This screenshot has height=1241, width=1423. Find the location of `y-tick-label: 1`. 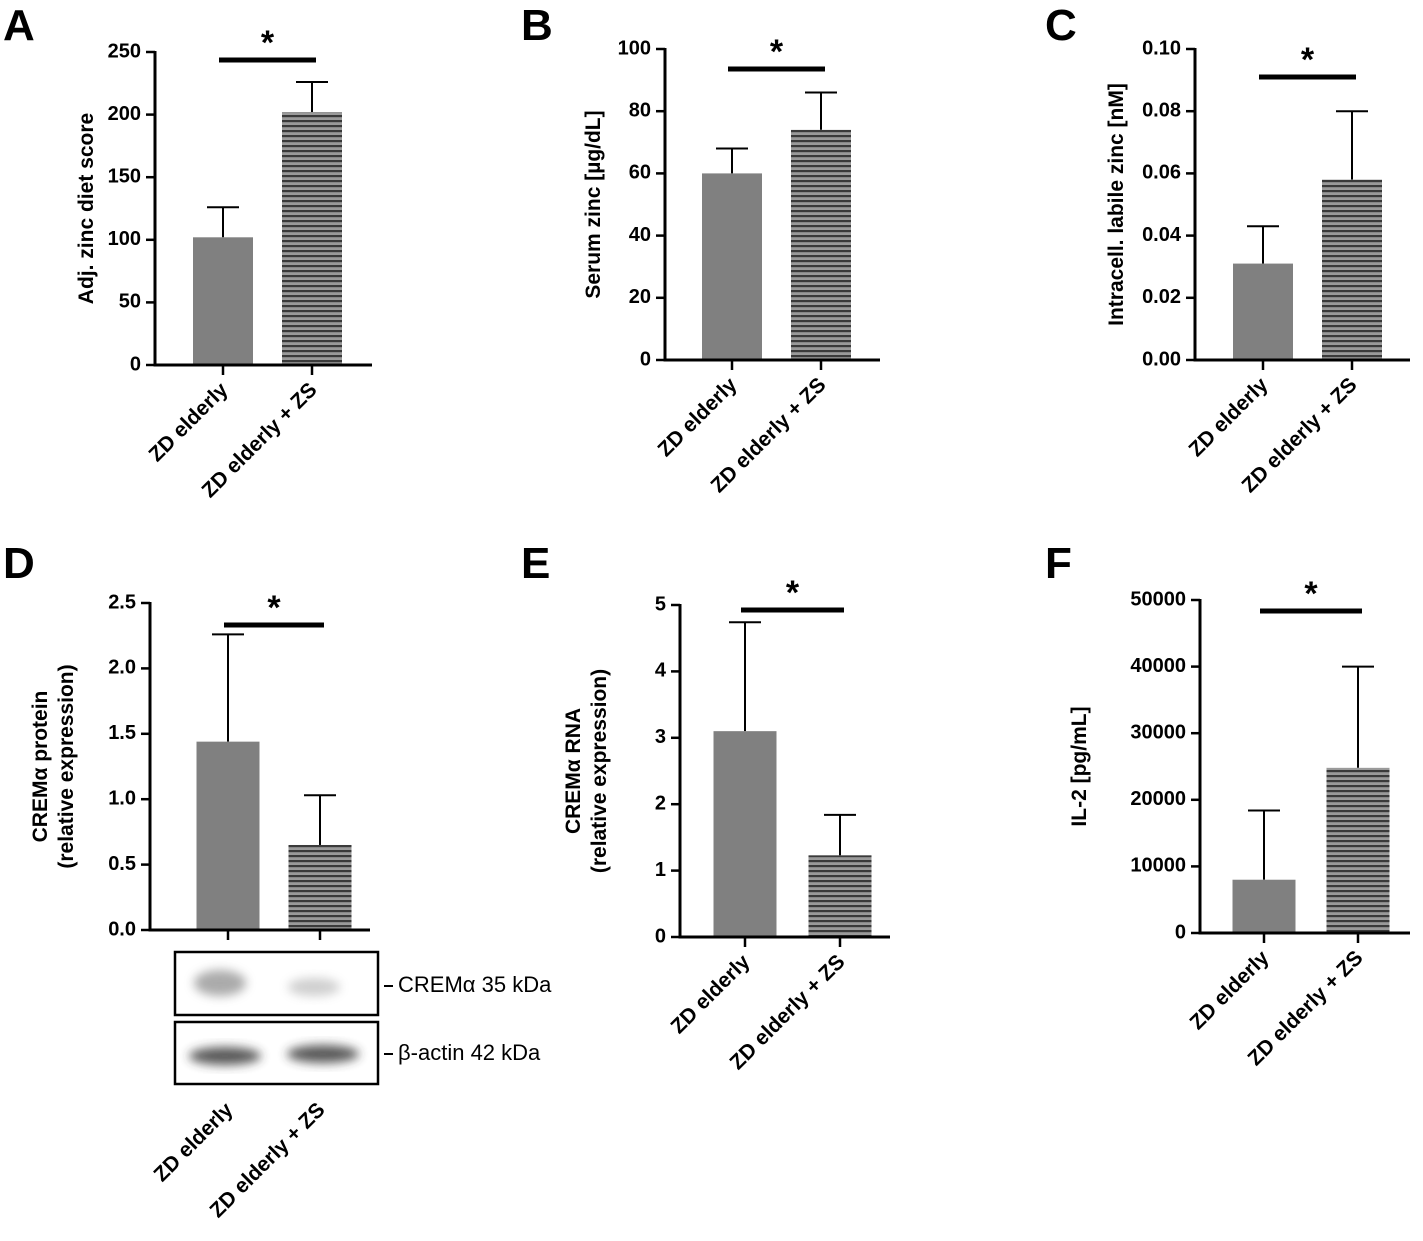

y-tick-label: 1 is located at coordinates (660, 870).